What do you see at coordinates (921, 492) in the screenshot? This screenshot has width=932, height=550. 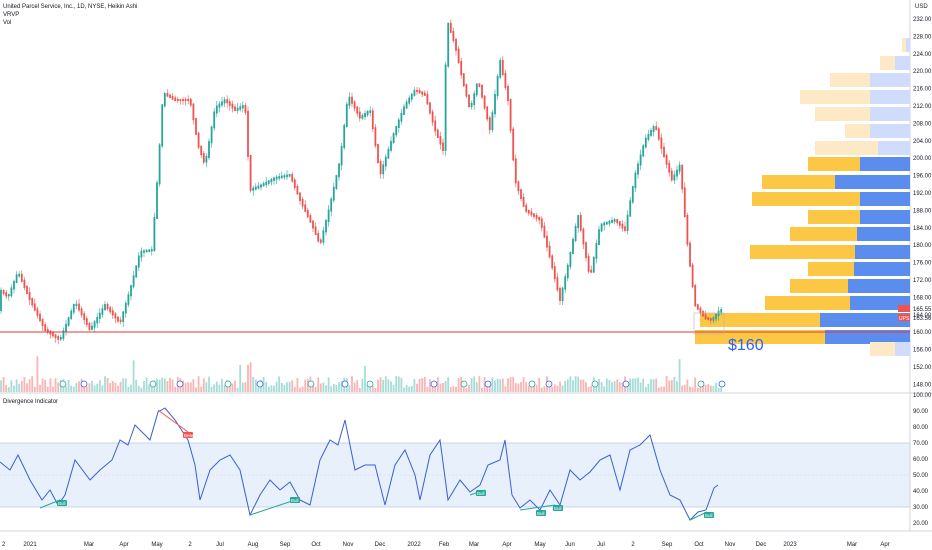 I see `osc-tick: 40.00` at bounding box center [921, 492].